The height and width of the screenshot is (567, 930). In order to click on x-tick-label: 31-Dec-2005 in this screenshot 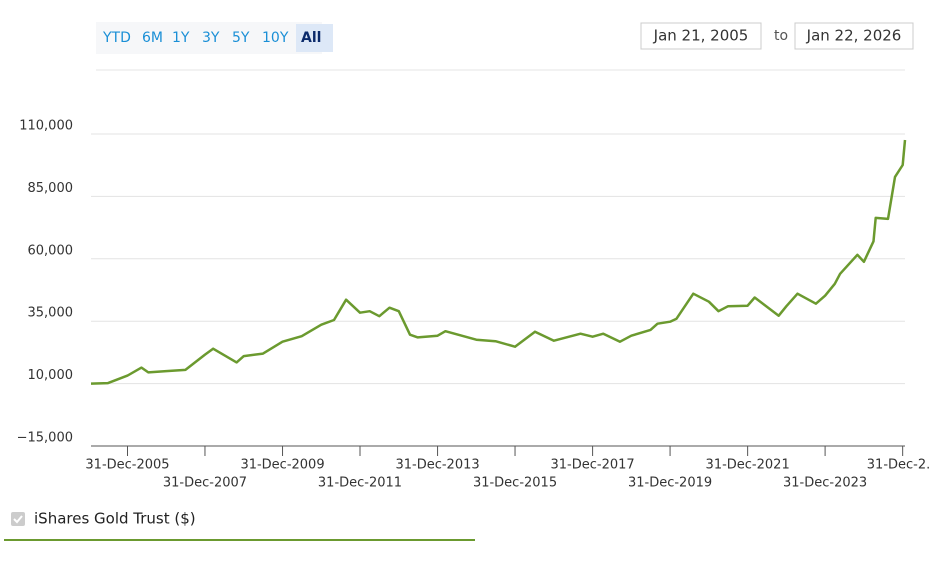, I will do `click(127, 465)`.